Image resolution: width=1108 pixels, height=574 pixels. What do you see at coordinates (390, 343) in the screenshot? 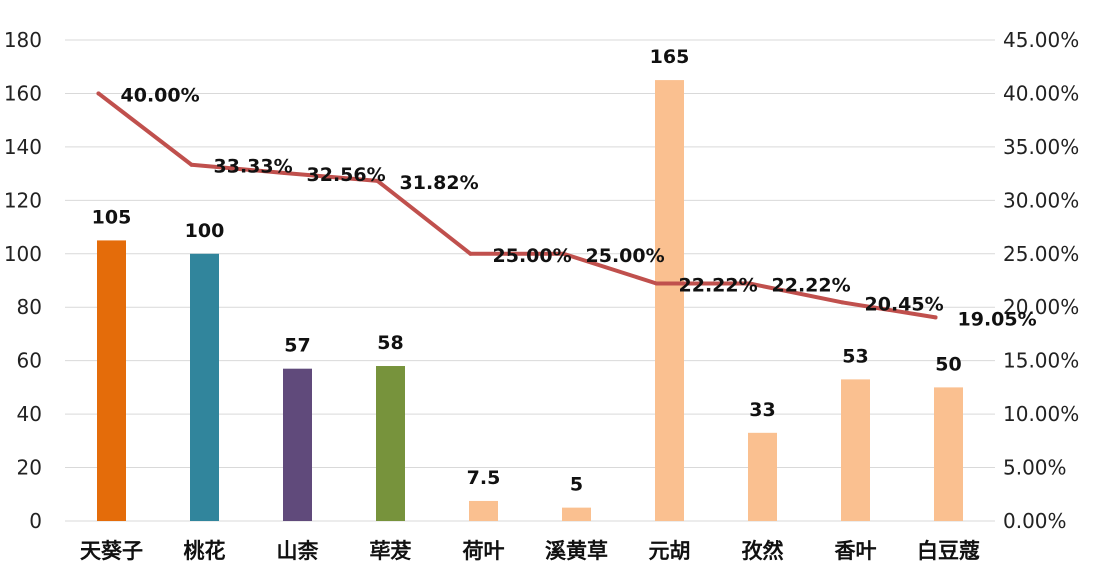
I see `bar-data-label: 58` at bounding box center [390, 343].